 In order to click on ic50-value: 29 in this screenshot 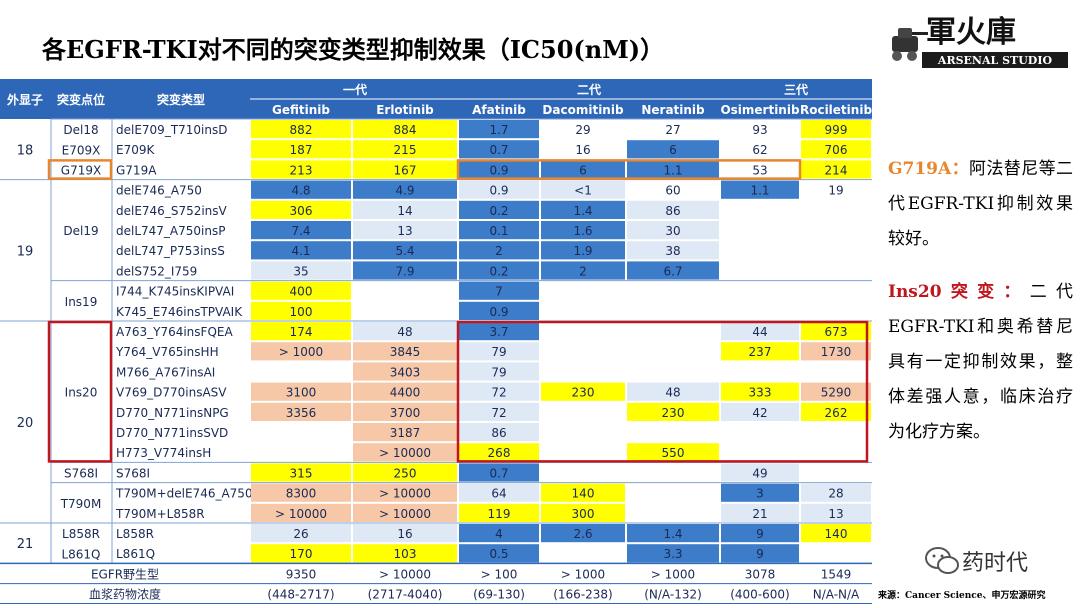, I will do `click(582, 130)`.